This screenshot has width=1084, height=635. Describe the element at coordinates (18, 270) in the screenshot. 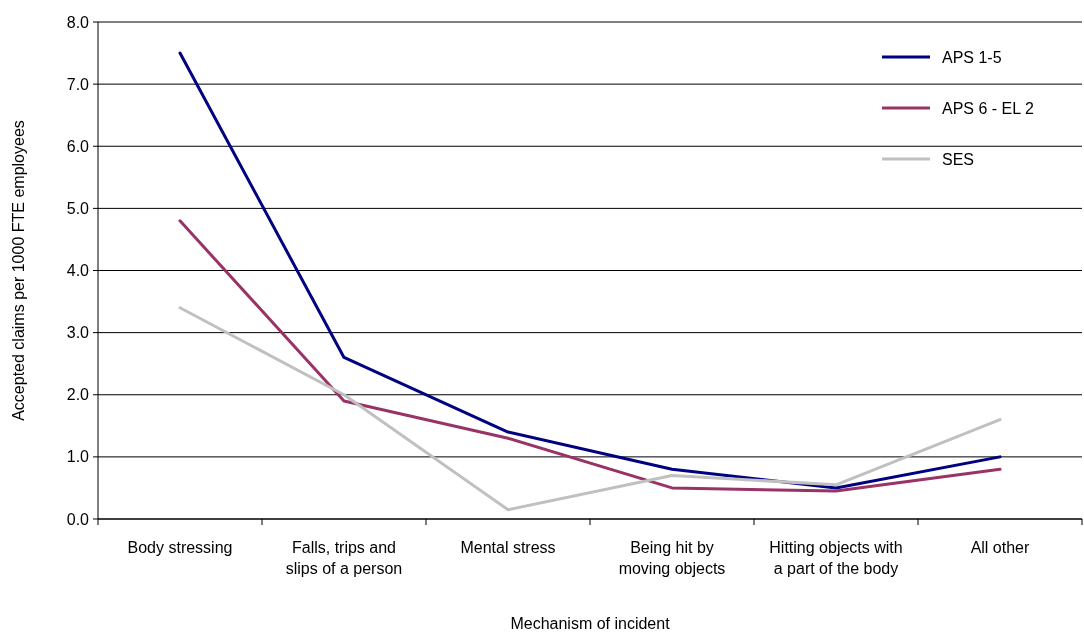

I see `y-axis-title: Accepted claims per 1000 FTE employees` at that location.